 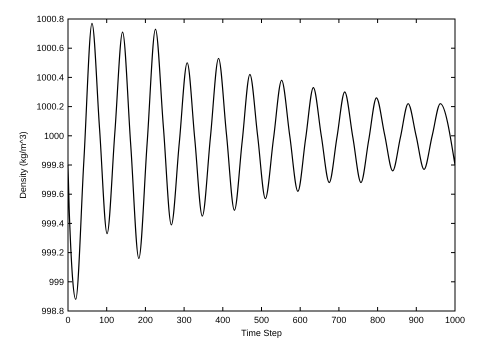 I want to click on x-axis-title: Time Step, so click(x=261, y=333).